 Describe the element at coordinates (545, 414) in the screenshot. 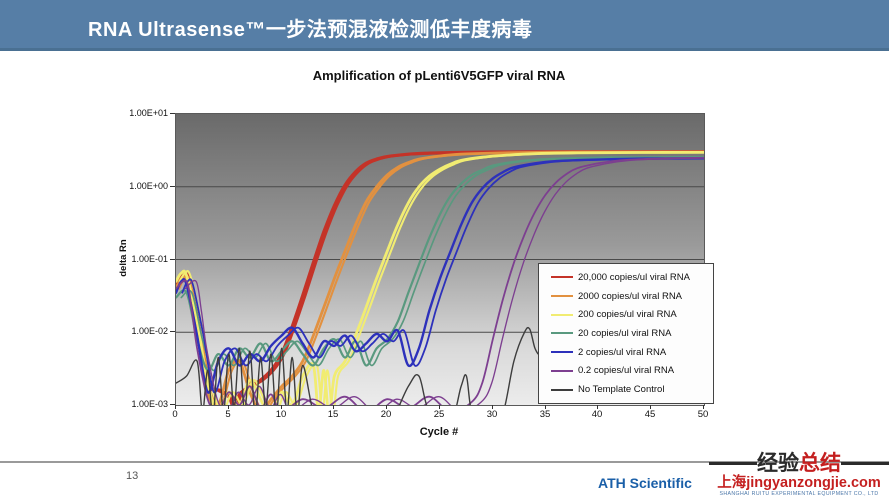

I see `x-tick-label: 35` at that location.